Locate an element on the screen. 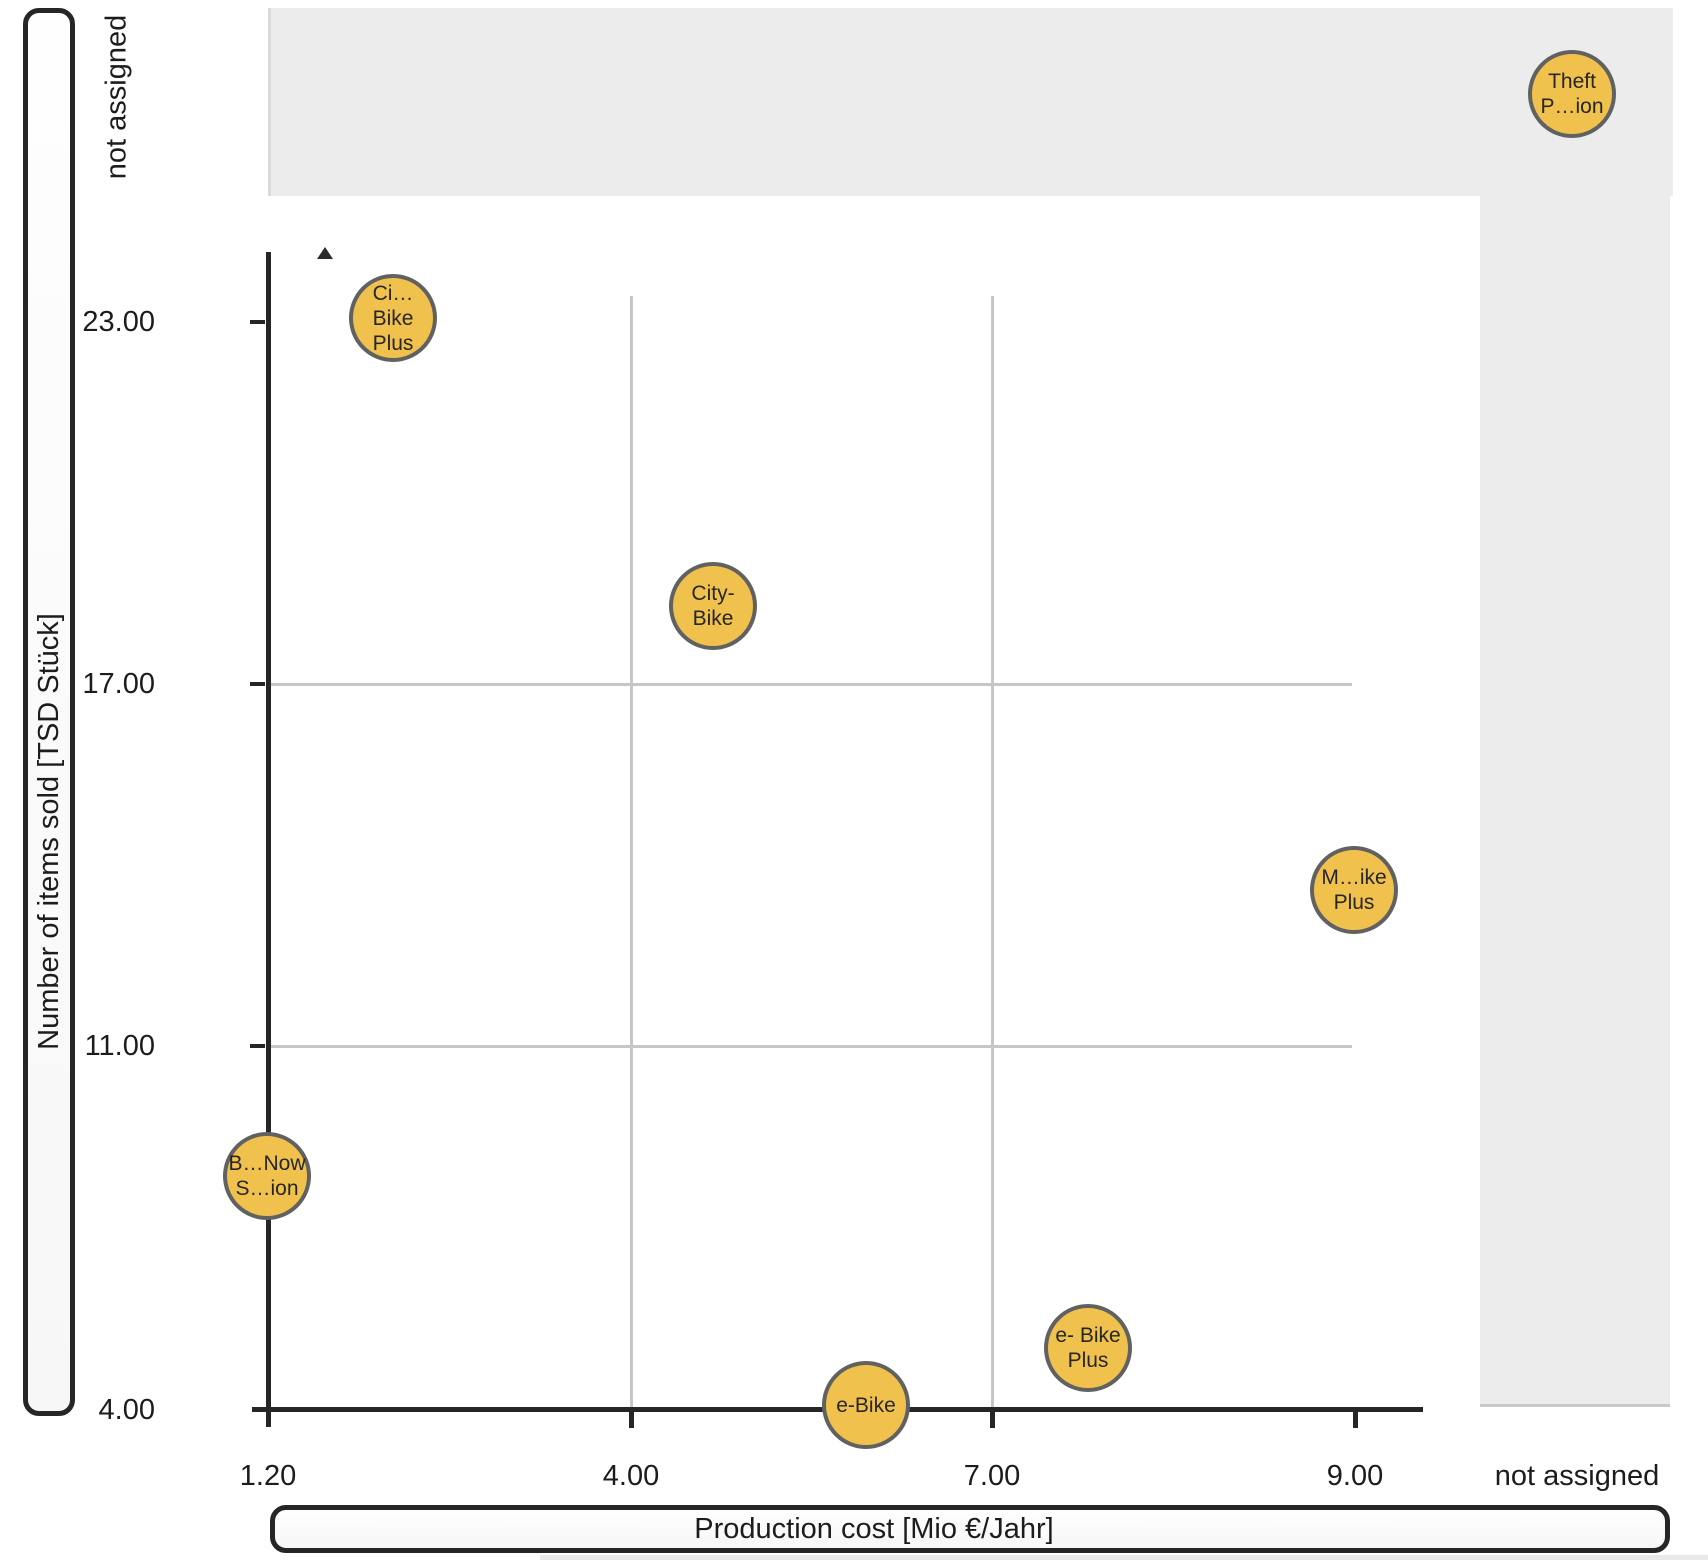  y-tick-label-11-00: 11.00 is located at coordinates (119, 1046).